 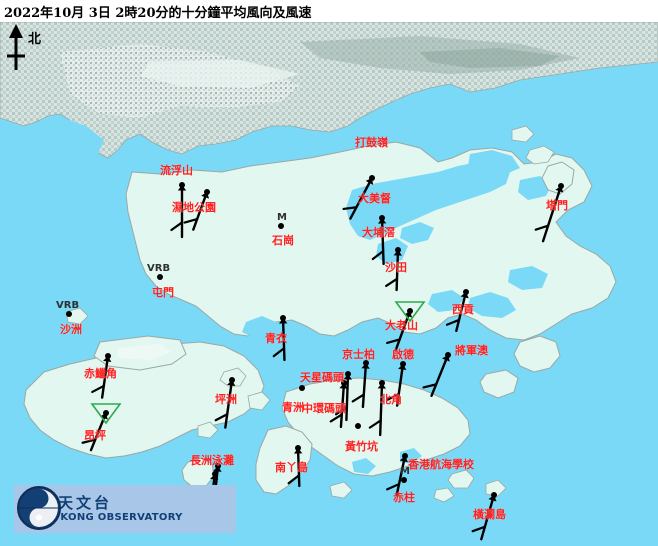 What do you see at coordinates (463, 309) in the screenshot?
I see `station-label-西貢: 西貢` at bounding box center [463, 309].